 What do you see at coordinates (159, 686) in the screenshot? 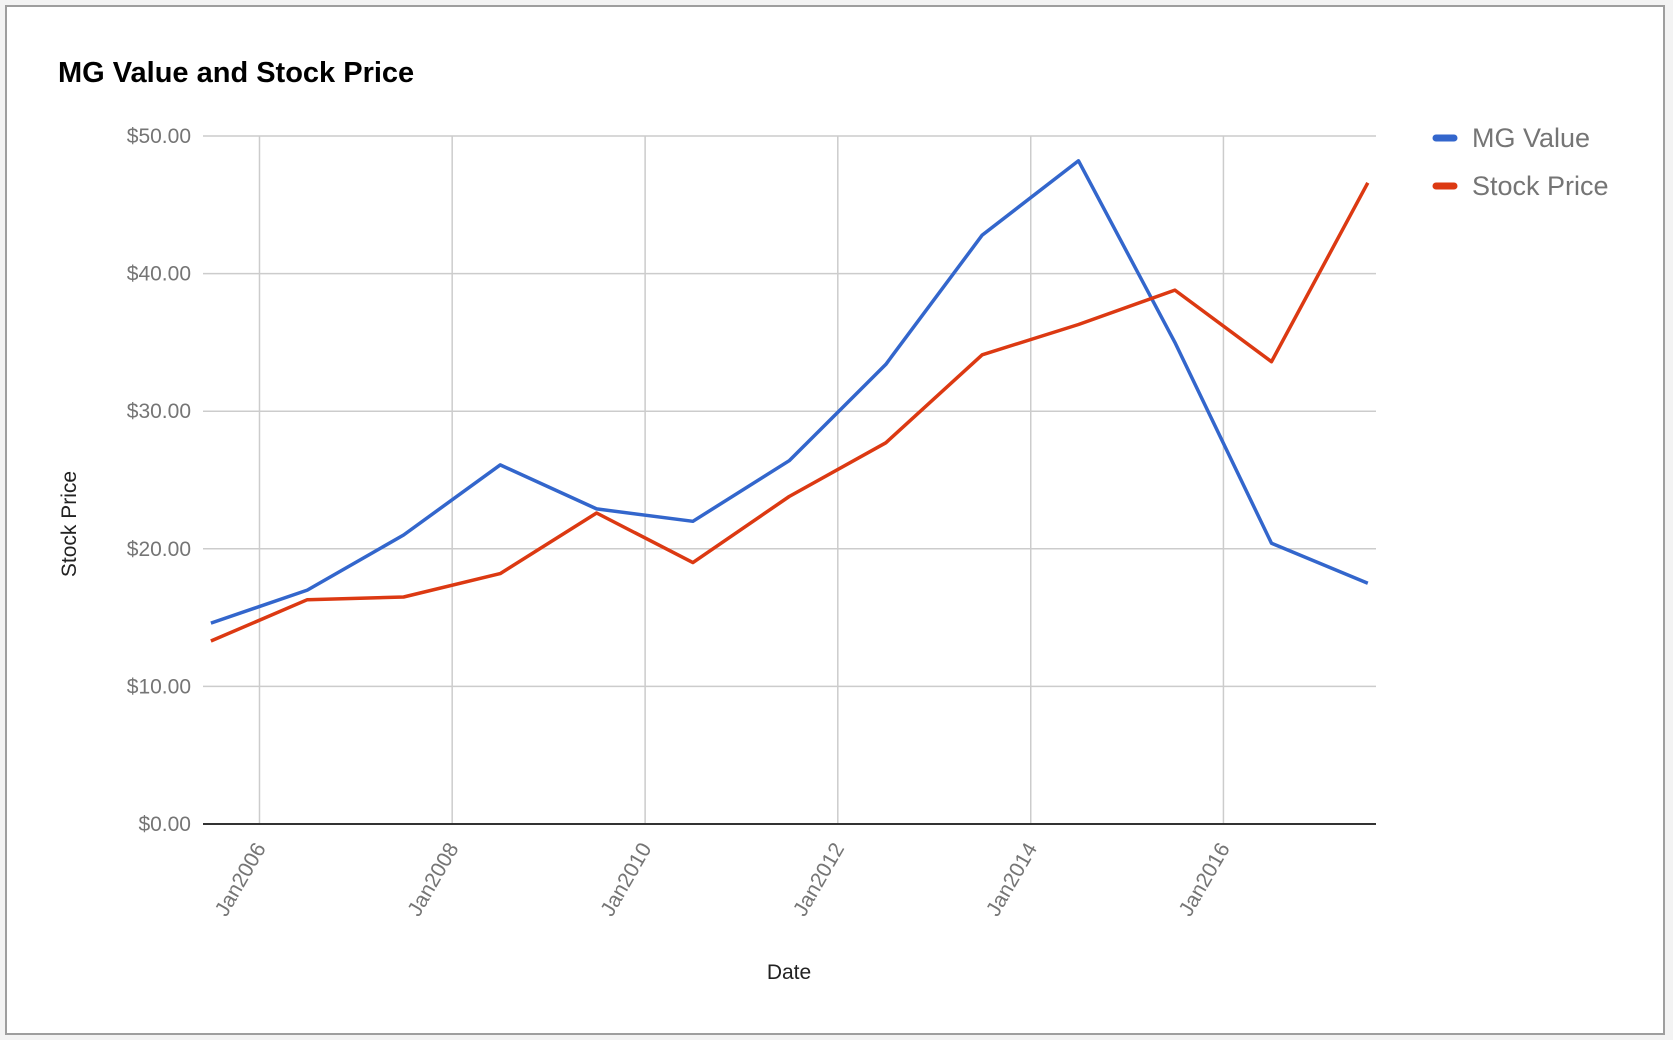
I see `y-tick-label: $10.00` at bounding box center [159, 686].